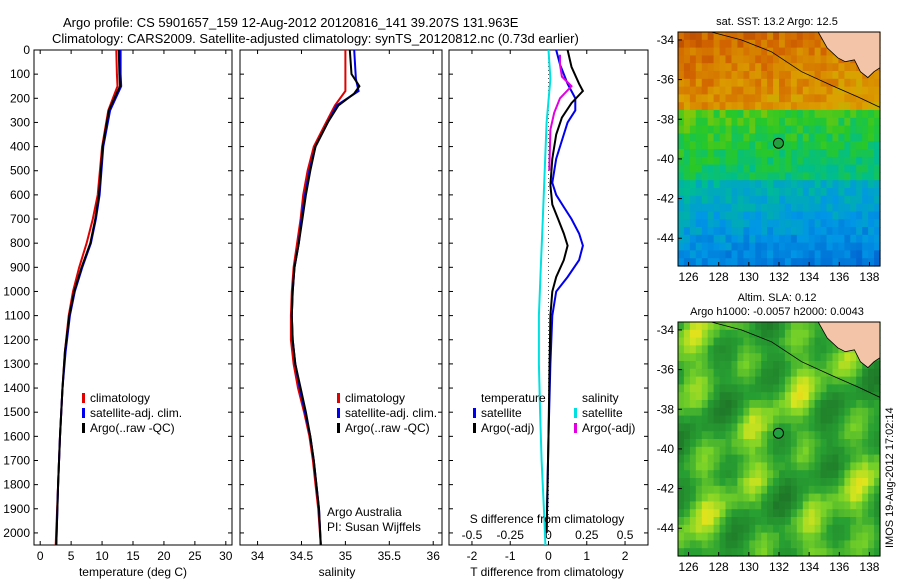 The width and height of the screenshot is (900, 580). Describe the element at coordinates (16, 509) in the screenshot. I see `depth-tick-label: 1900` at that location.